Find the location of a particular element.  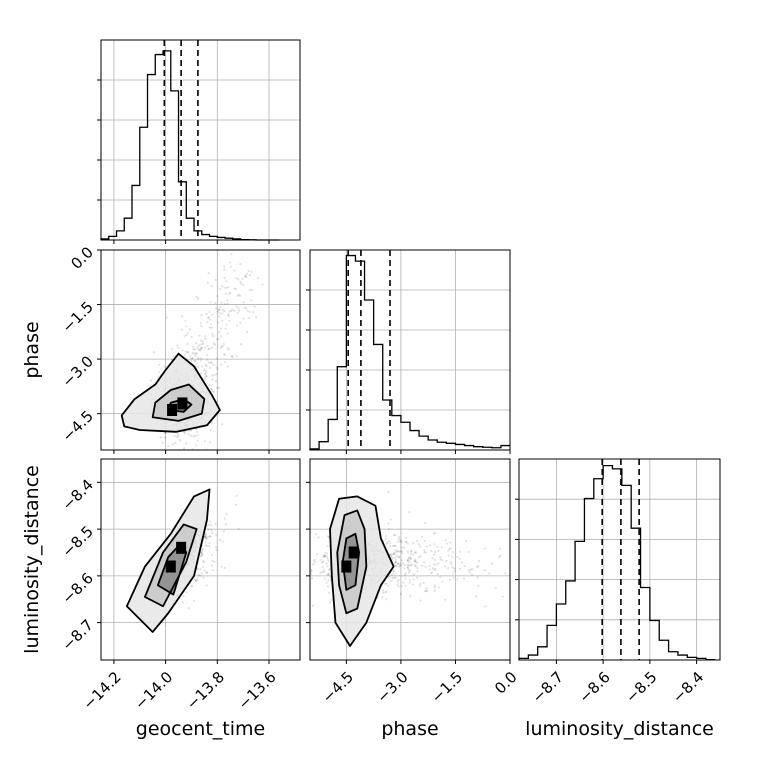

panel-frame is located at coordinates (619, 559).